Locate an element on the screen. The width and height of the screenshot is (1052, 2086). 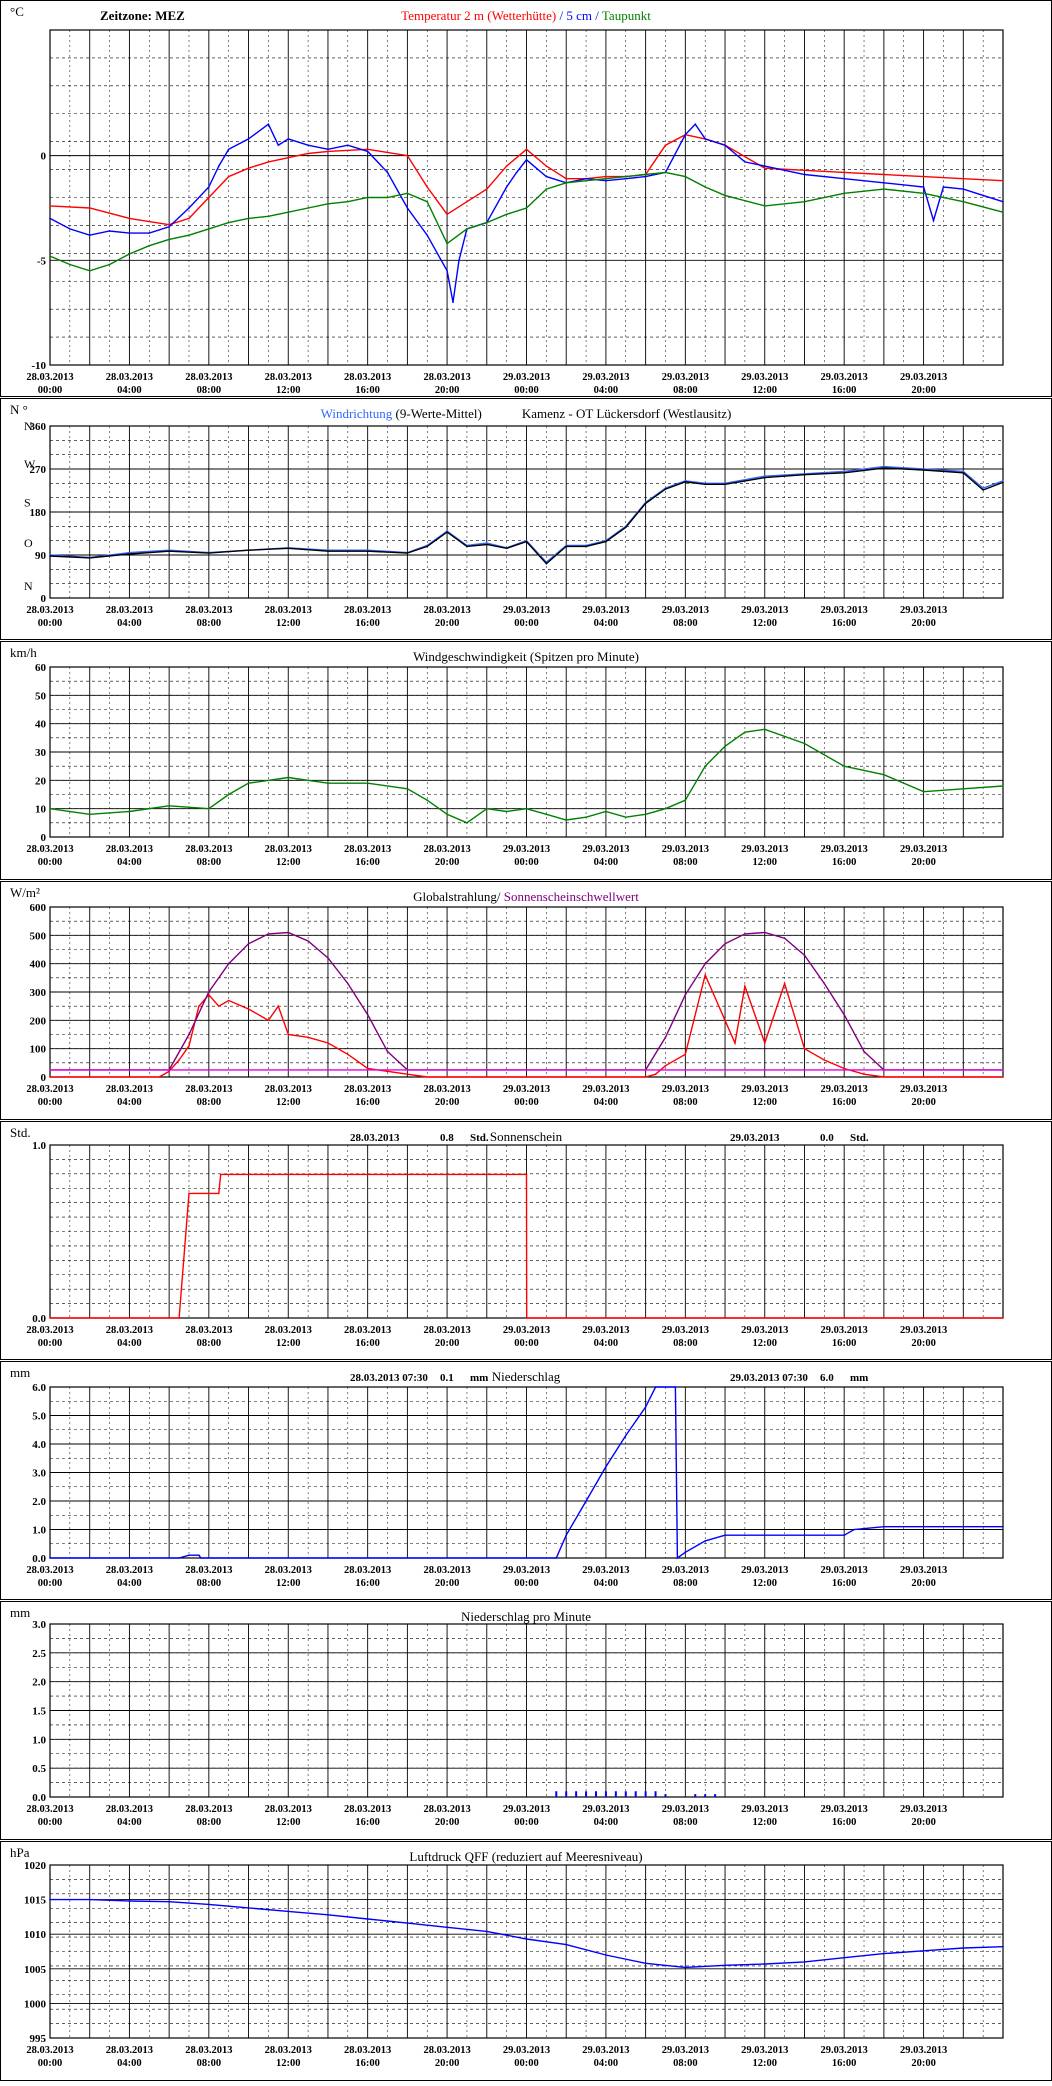
y-tick-label: 200 is located at coordinates (38, 1021).